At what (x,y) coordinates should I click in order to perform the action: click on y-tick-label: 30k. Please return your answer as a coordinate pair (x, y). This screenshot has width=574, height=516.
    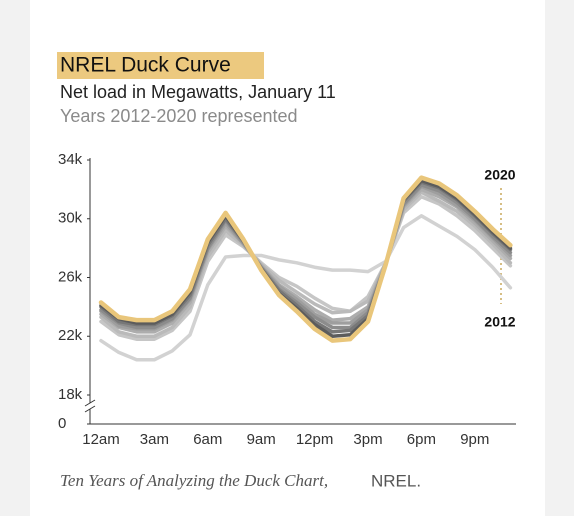
    Looking at the image, I should click on (70, 218).